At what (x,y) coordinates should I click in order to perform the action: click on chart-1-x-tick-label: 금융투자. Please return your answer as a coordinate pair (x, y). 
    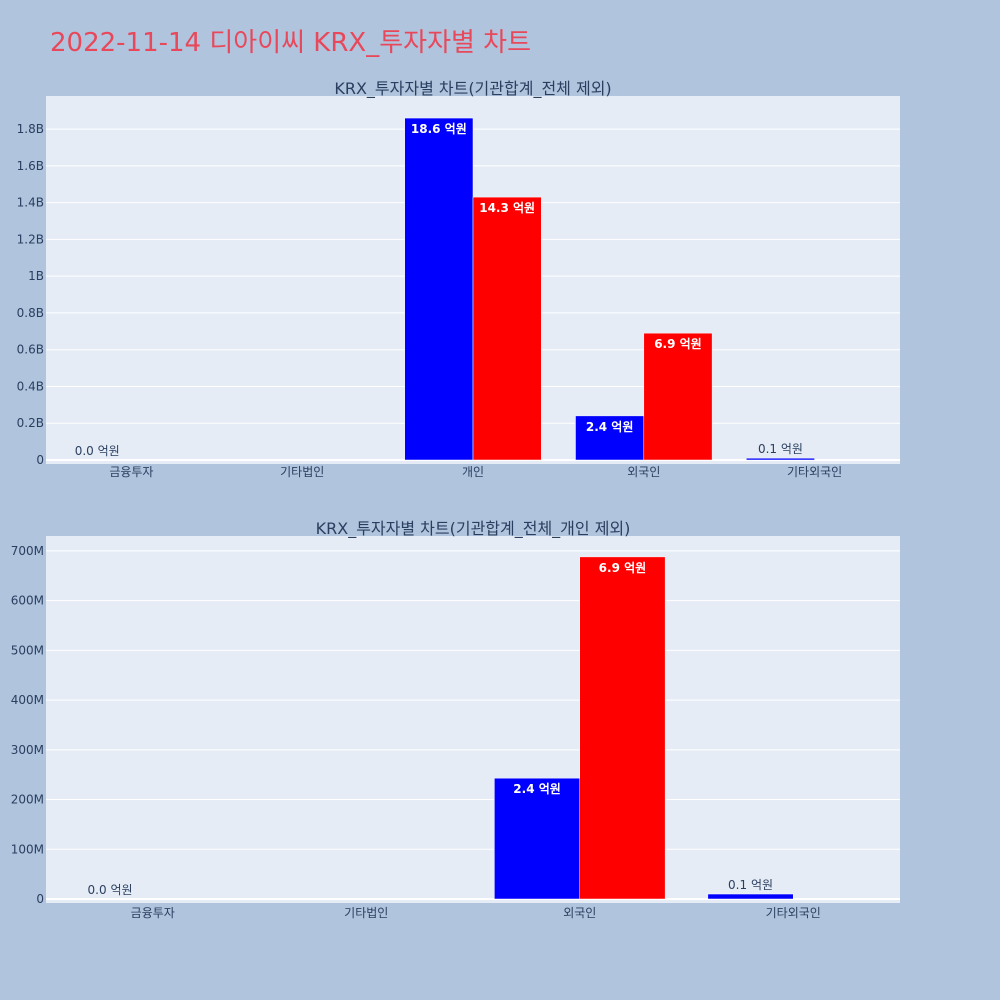
    Looking at the image, I should click on (131, 472).